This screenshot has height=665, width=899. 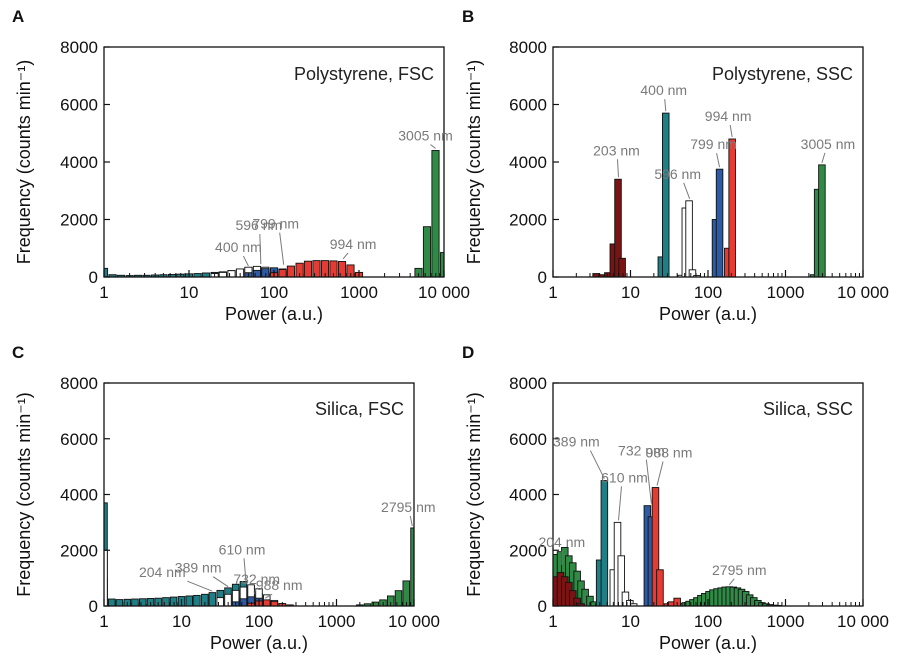 I want to click on ytick-label-D-3: 6000, so click(x=528, y=439).